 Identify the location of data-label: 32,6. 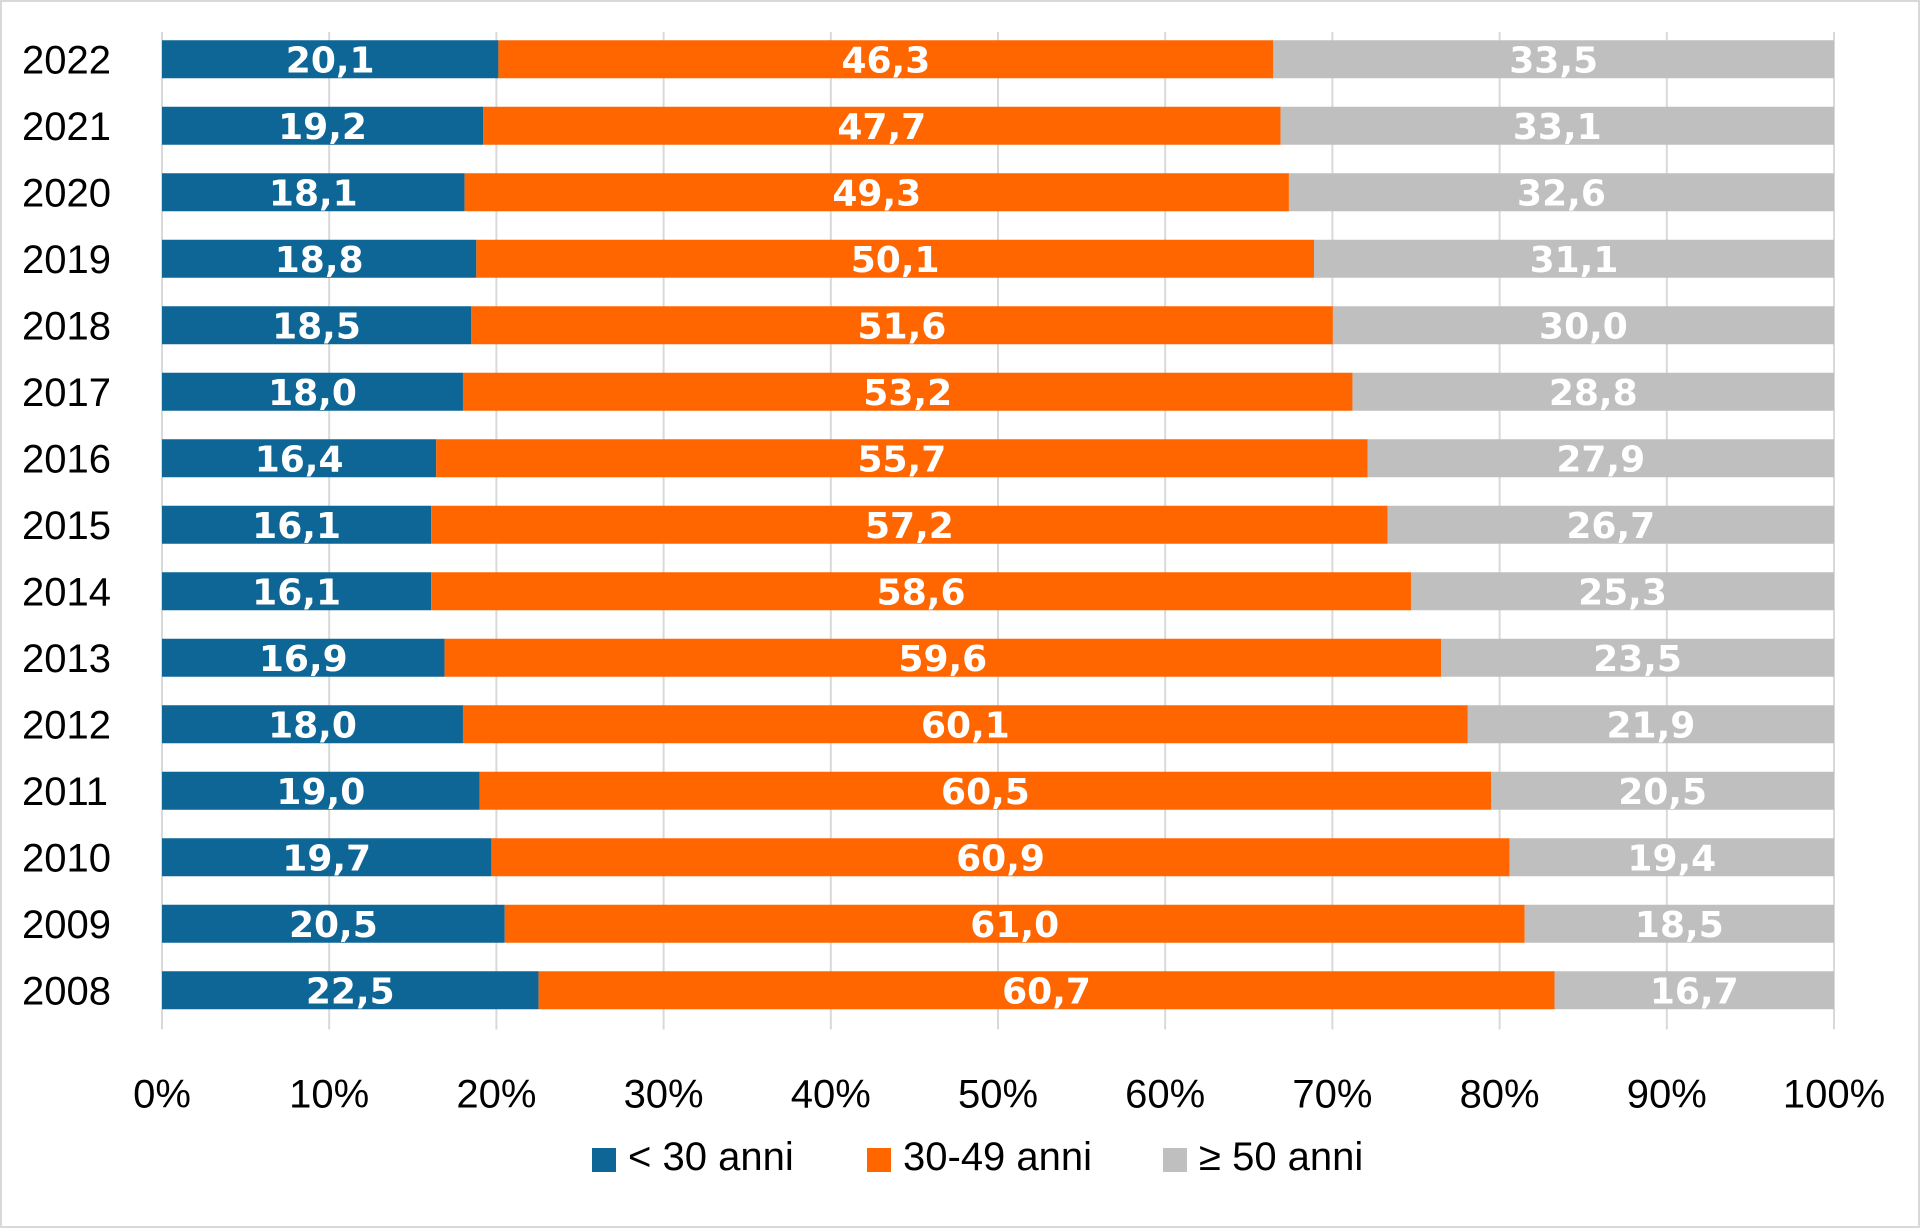
(1561, 193).